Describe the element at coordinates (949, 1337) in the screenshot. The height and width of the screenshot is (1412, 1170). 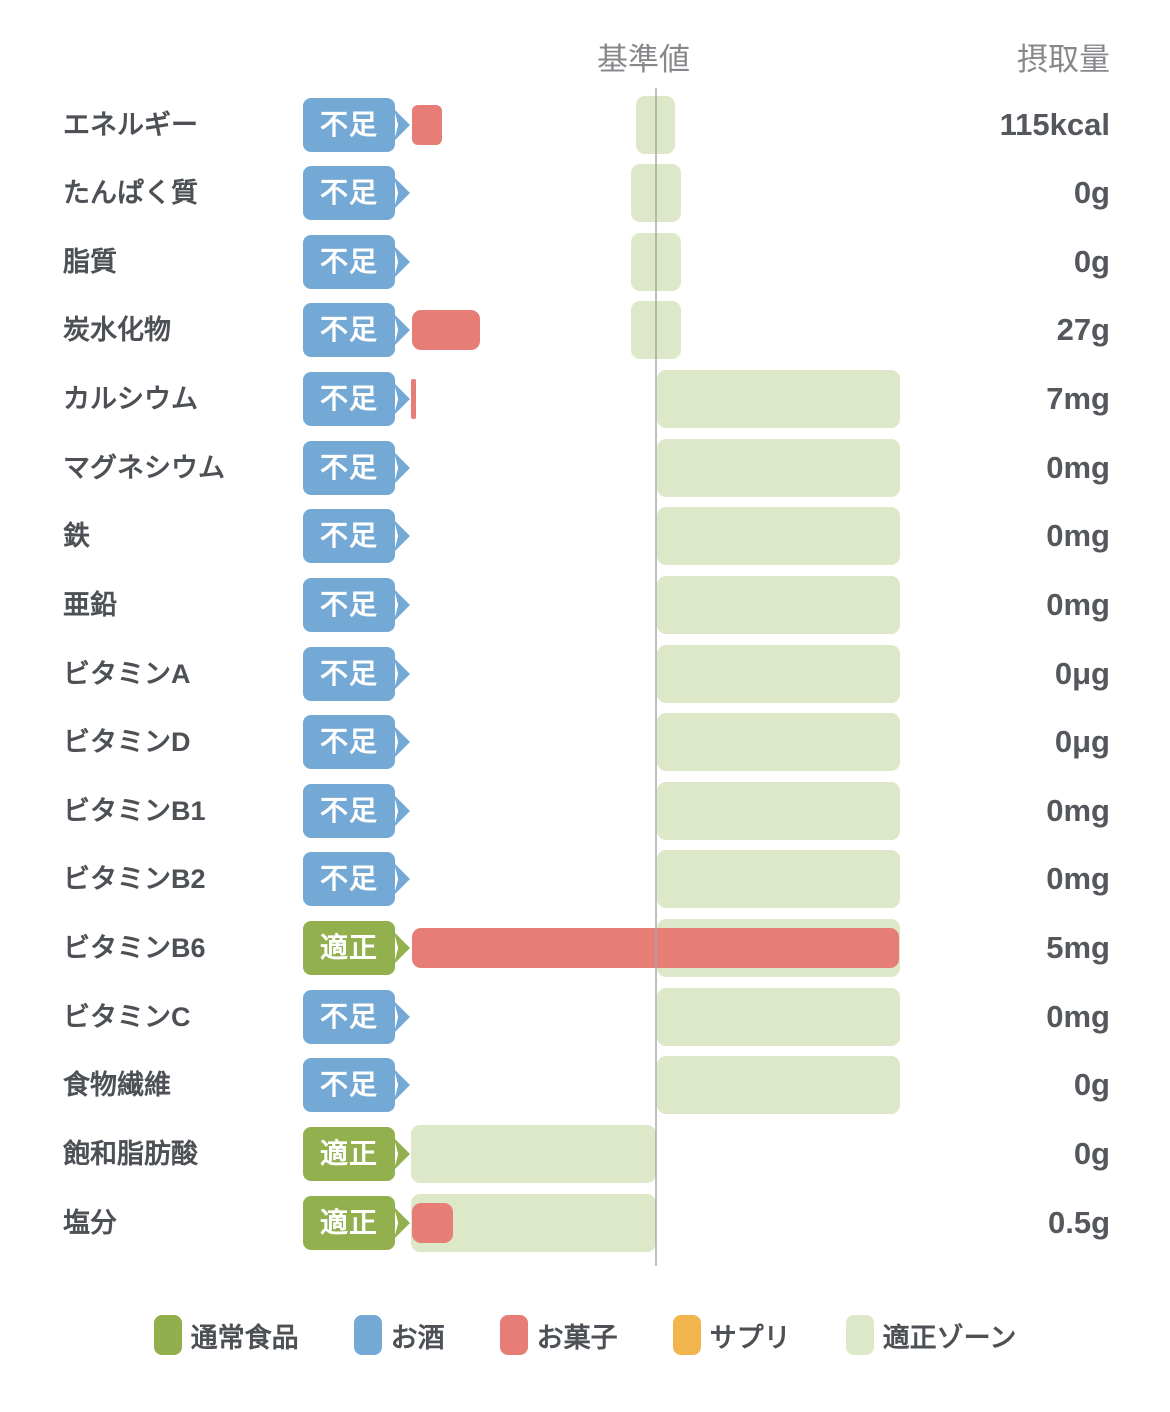
I see `legend-label: 適正ゾーン` at that location.